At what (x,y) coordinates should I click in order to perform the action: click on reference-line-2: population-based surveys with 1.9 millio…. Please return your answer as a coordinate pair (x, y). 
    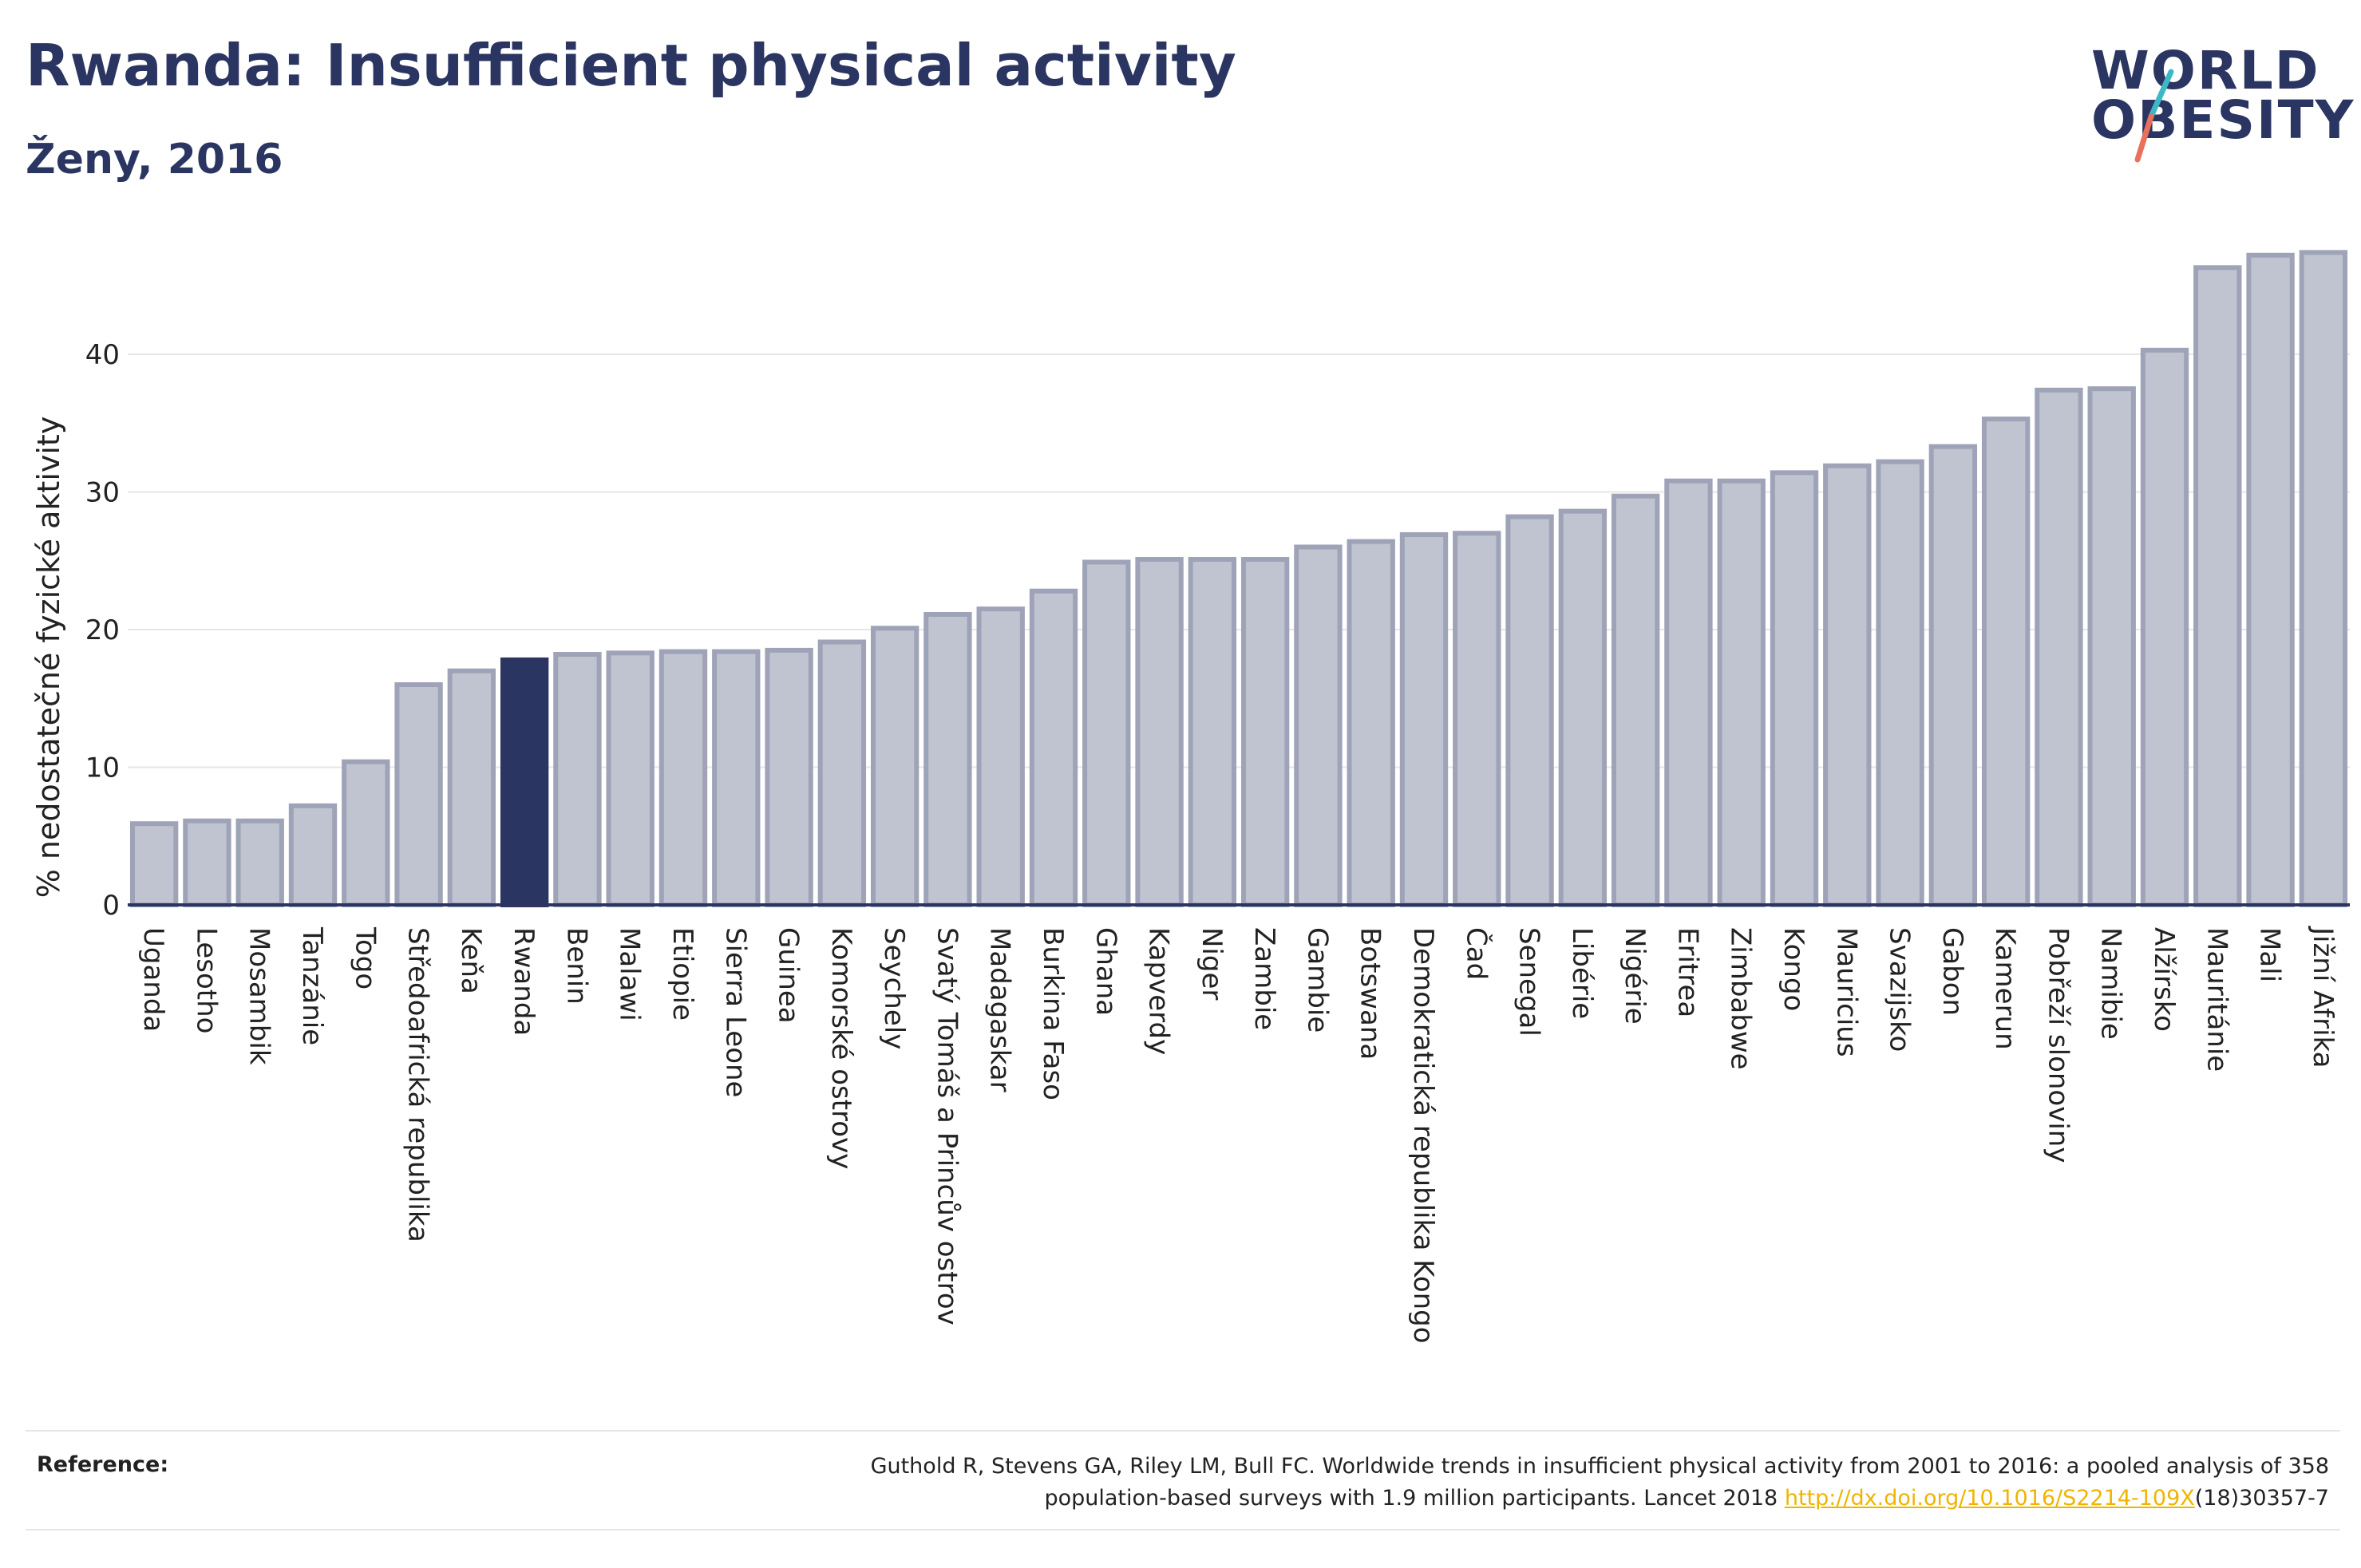
    Looking at the image, I should click on (1600, 1499).